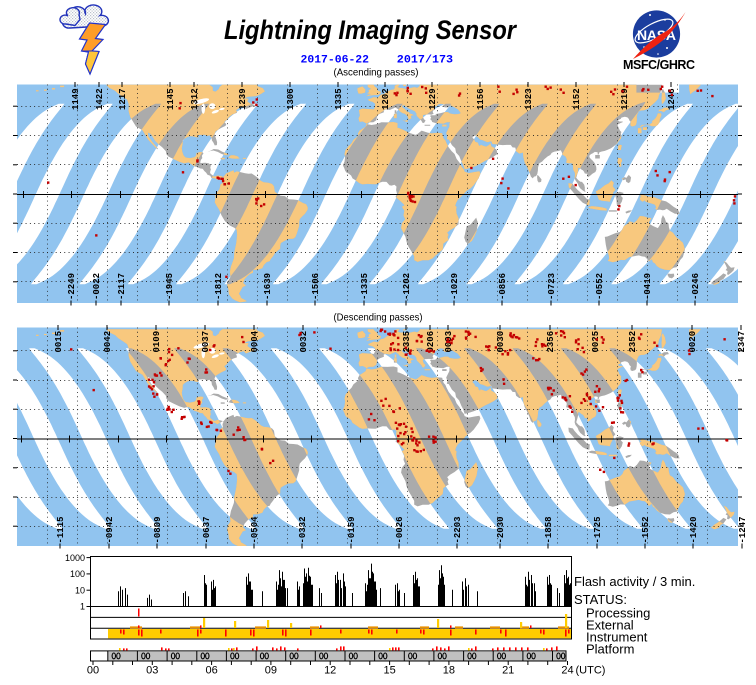  What do you see at coordinates (243, 99) in the screenshot?
I see `svg-text: 1239` at bounding box center [243, 99].